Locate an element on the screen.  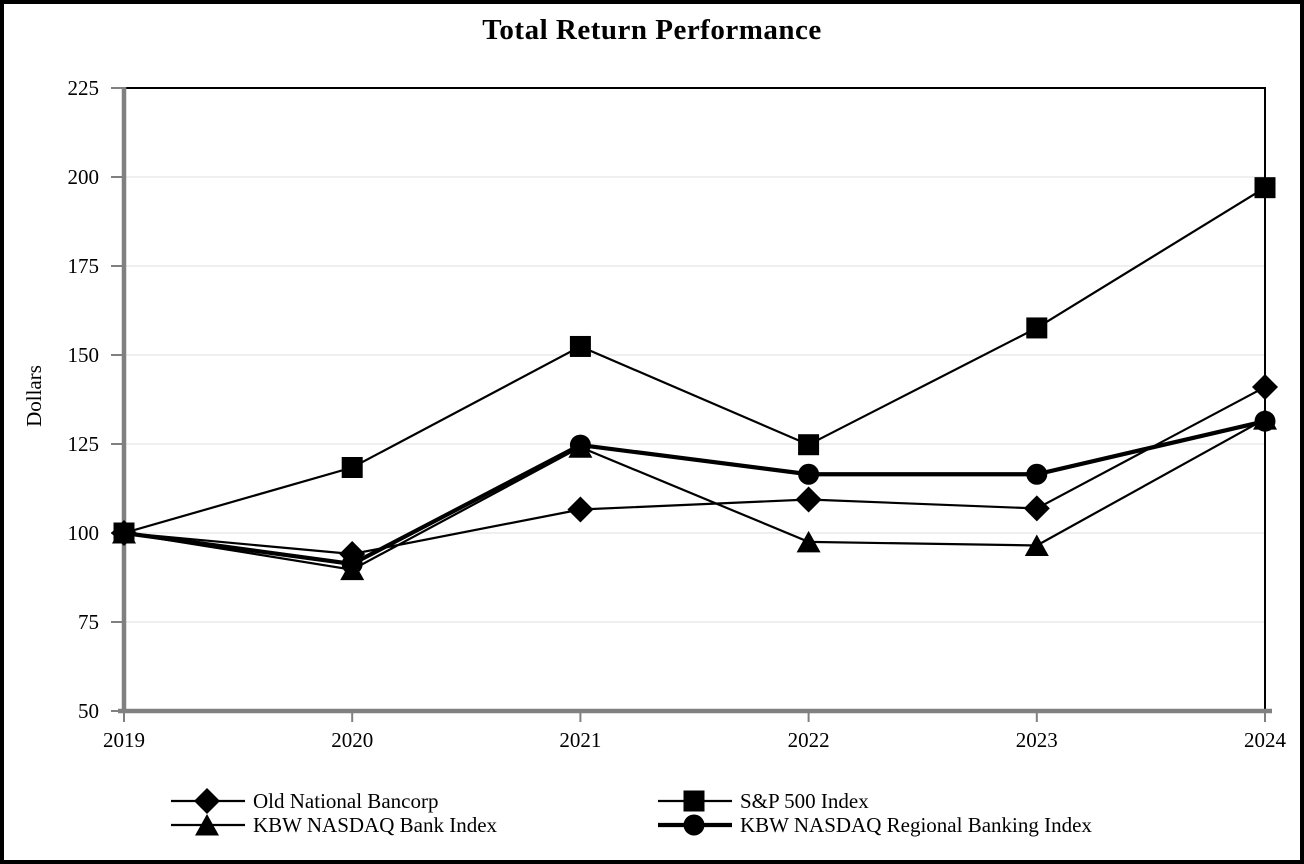
legend-label: KBW NASDAQ Bank Index is located at coordinates (375, 824).